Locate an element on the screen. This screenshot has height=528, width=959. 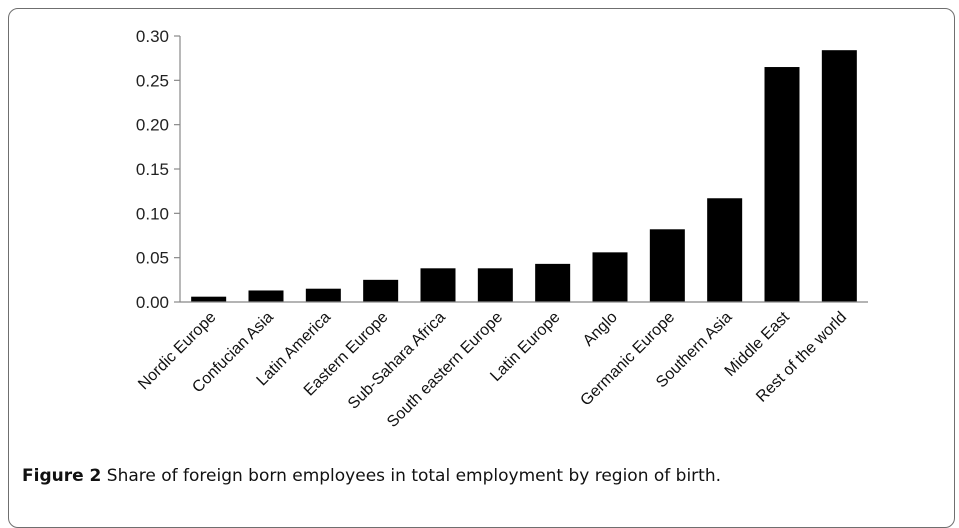
y-tick-label-1: 0.05 is located at coordinates (152, 258).